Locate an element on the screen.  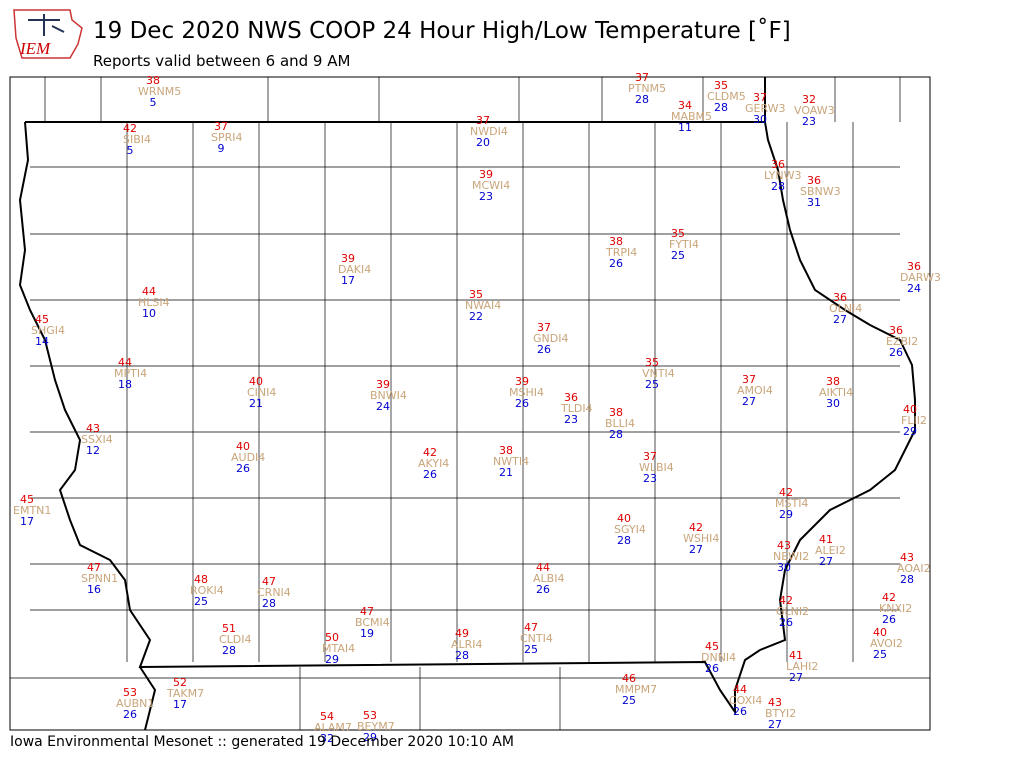
station-id: ALAM7 is located at coordinates (333, 727).